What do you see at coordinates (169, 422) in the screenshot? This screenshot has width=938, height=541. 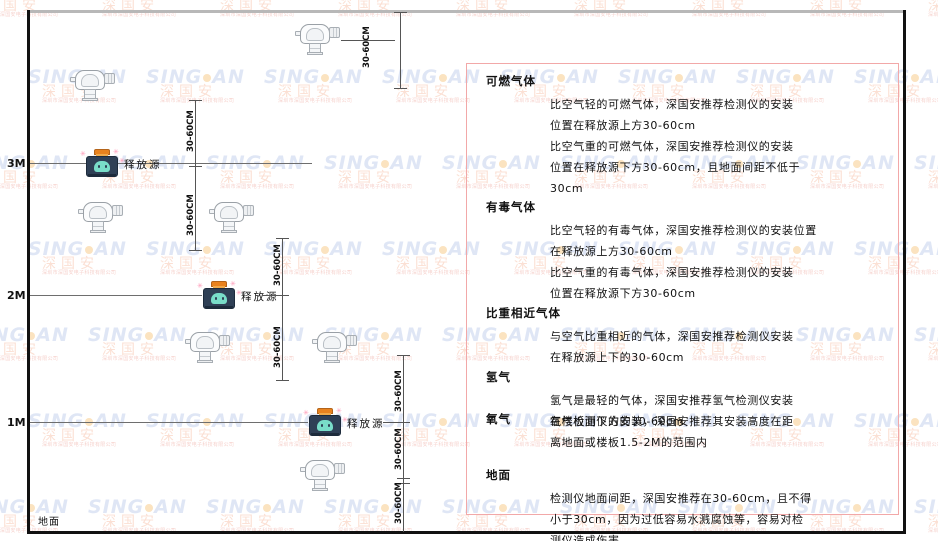 I see `level-line-1m` at bounding box center [169, 422].